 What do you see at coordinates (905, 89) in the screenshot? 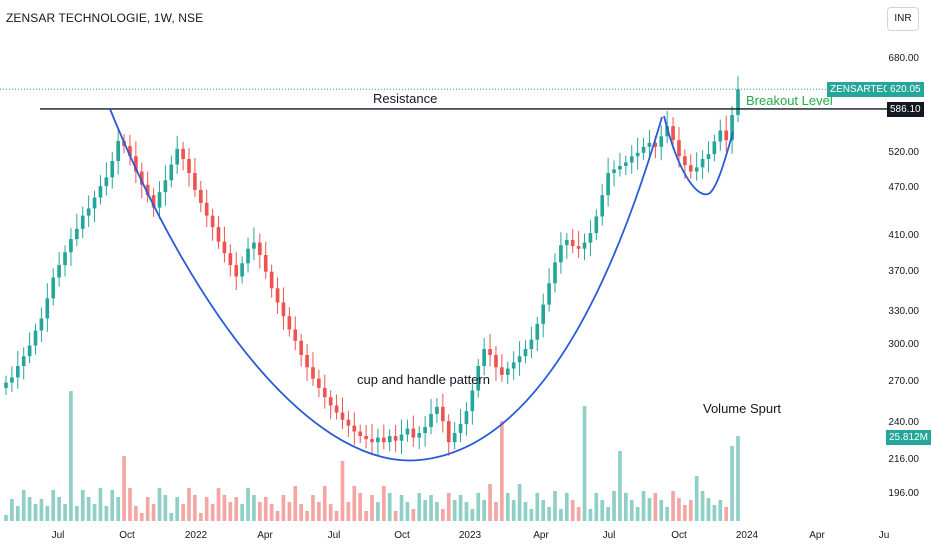
I see `last-price-tag: 620.05` at bounding box center [905, 89].